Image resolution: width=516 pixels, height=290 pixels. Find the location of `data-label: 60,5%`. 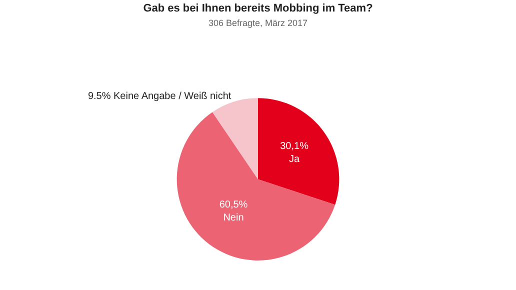

data-label: 60,5% is located at coordinates (233, 205).